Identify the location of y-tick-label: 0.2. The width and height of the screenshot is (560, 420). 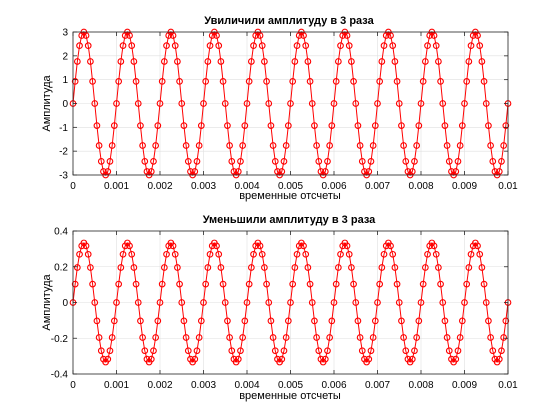
(61, 267).